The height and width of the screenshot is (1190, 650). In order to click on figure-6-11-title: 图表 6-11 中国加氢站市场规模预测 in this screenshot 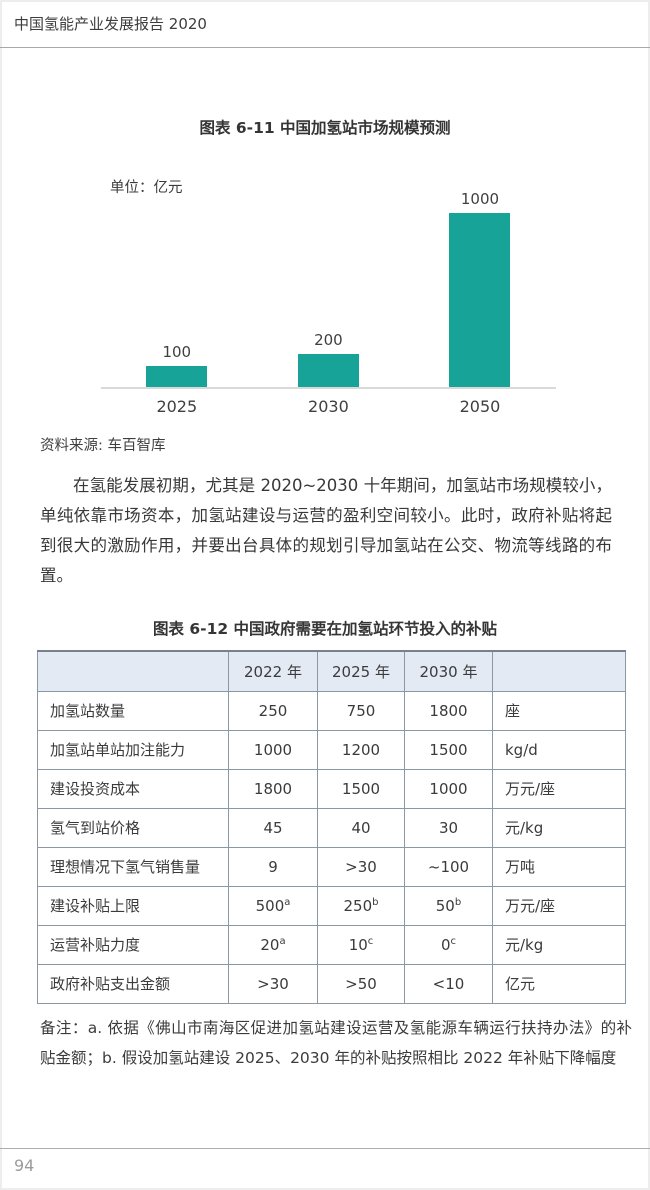, I will do `click(325, 128)`.